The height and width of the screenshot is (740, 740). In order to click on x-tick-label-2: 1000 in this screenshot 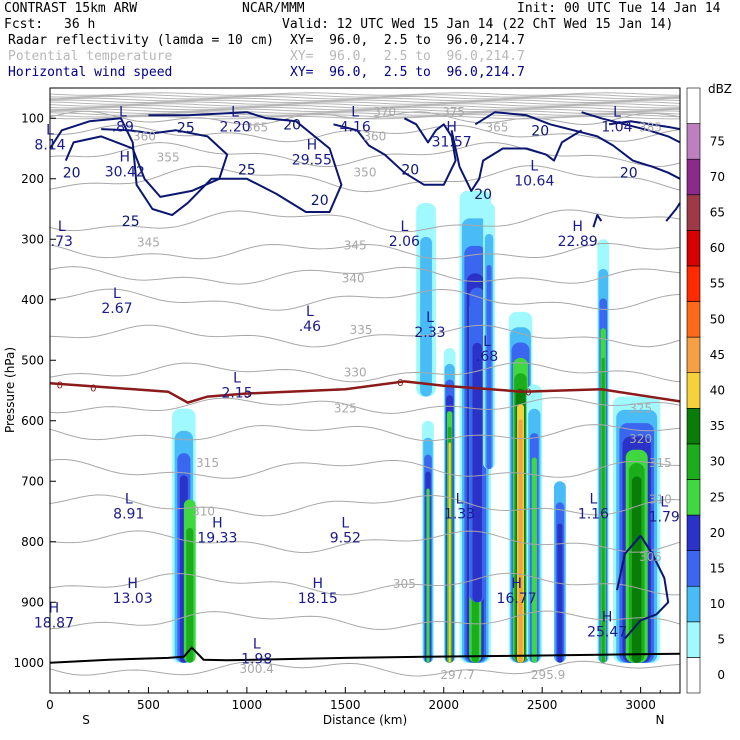, I will do `click(247, 705)`.